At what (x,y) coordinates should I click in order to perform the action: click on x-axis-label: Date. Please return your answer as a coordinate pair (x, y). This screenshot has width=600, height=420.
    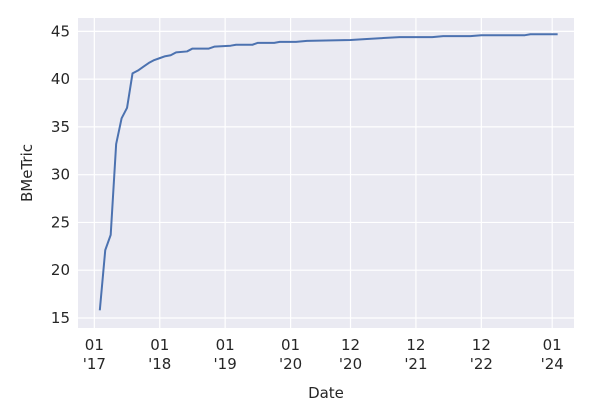
    Looking at the image, I should click on (326, 393).